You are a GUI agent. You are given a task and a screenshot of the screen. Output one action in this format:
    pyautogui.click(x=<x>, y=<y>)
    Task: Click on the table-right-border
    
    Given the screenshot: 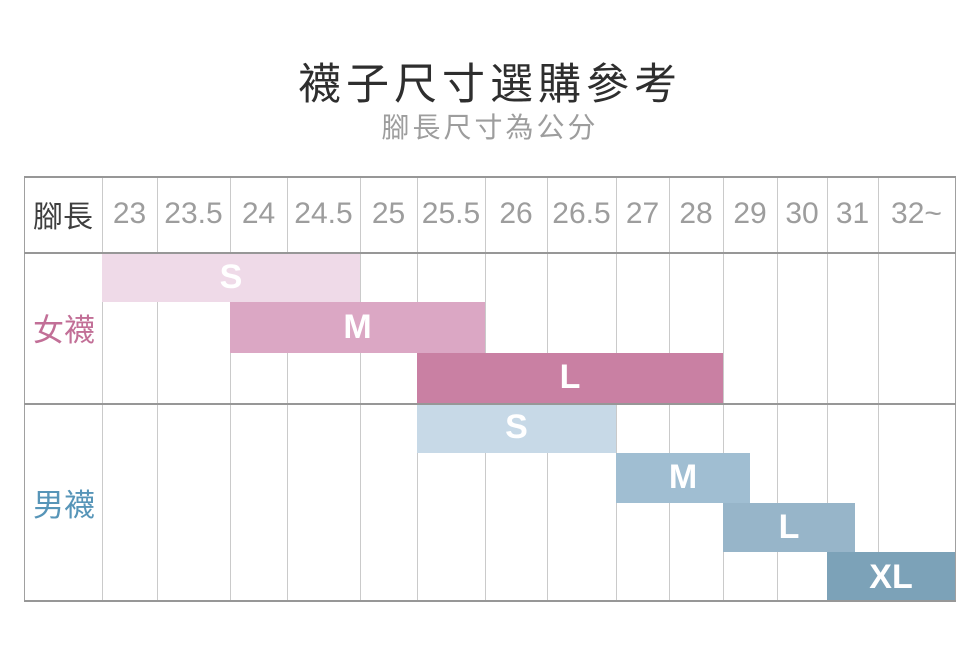 What is the action you would take?
    pyautogui.click(x=955, y=389)
    